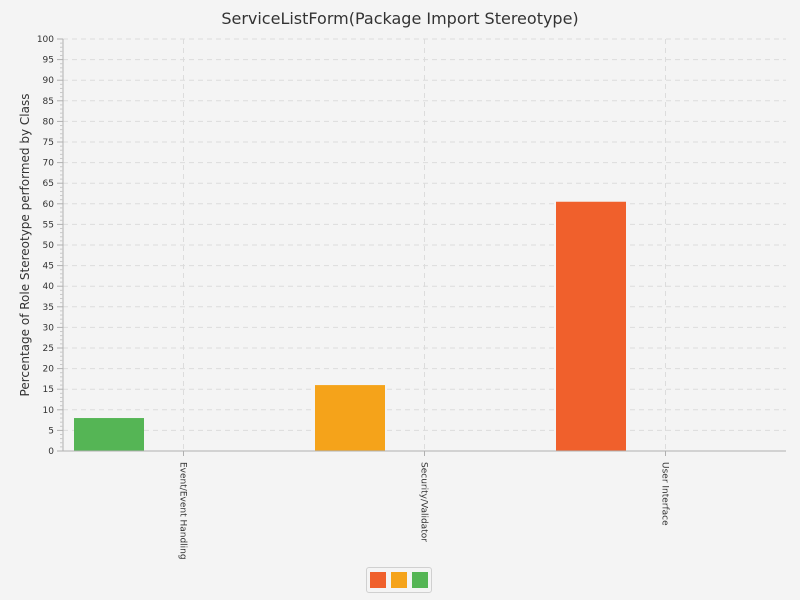  Describe the element at coordinates (48, 225) in the screenshot. I see `y-tick-label: 55` at that location.